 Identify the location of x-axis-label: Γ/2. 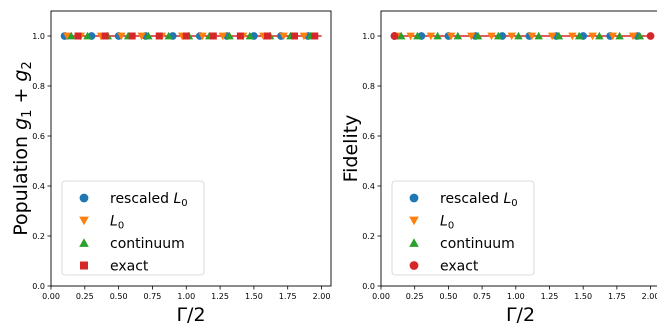
(520, 314).